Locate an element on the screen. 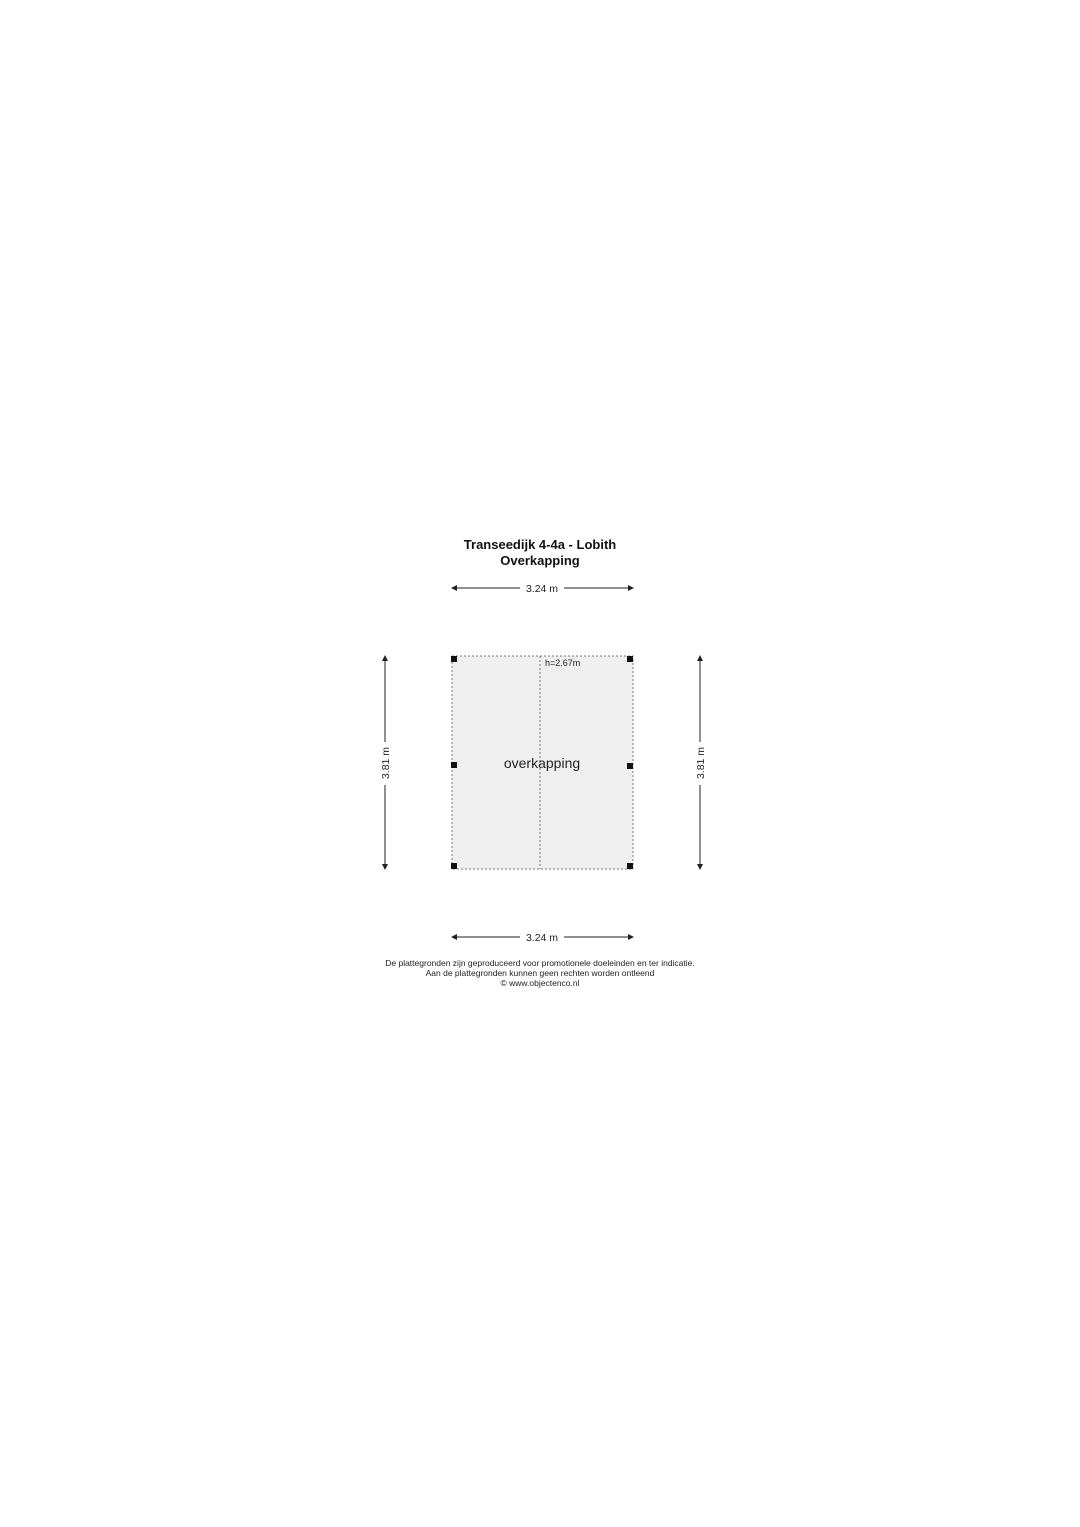  dimension-top-label: 3.24 m is located at coordinates (542, 589).